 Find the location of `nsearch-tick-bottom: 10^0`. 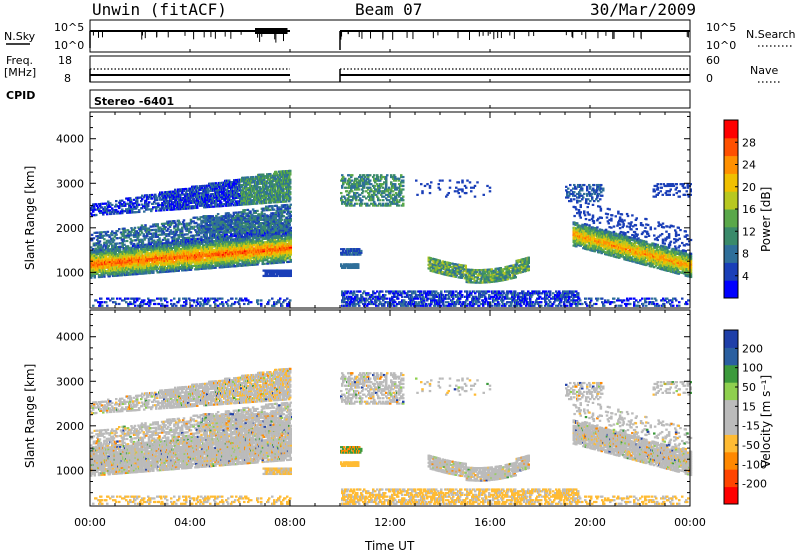

nsearch-tick-bottom: 10^0 is located at coordinates (721, 45).